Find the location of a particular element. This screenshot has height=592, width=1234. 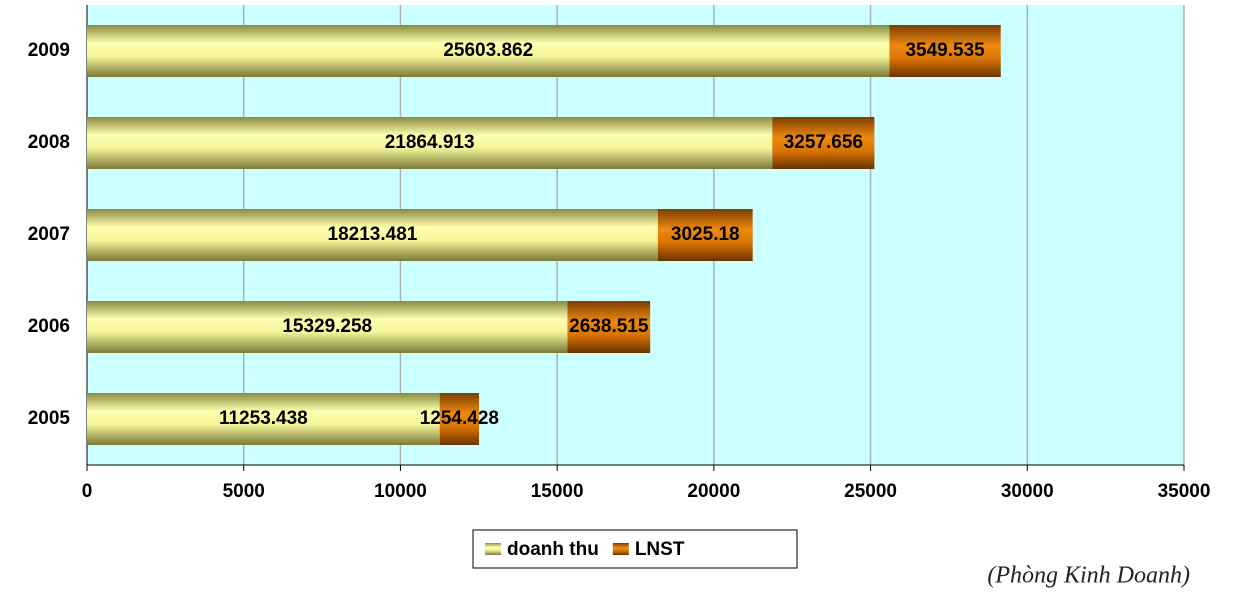

y-tick-label: 2009 is located at coordinates (49, 50).